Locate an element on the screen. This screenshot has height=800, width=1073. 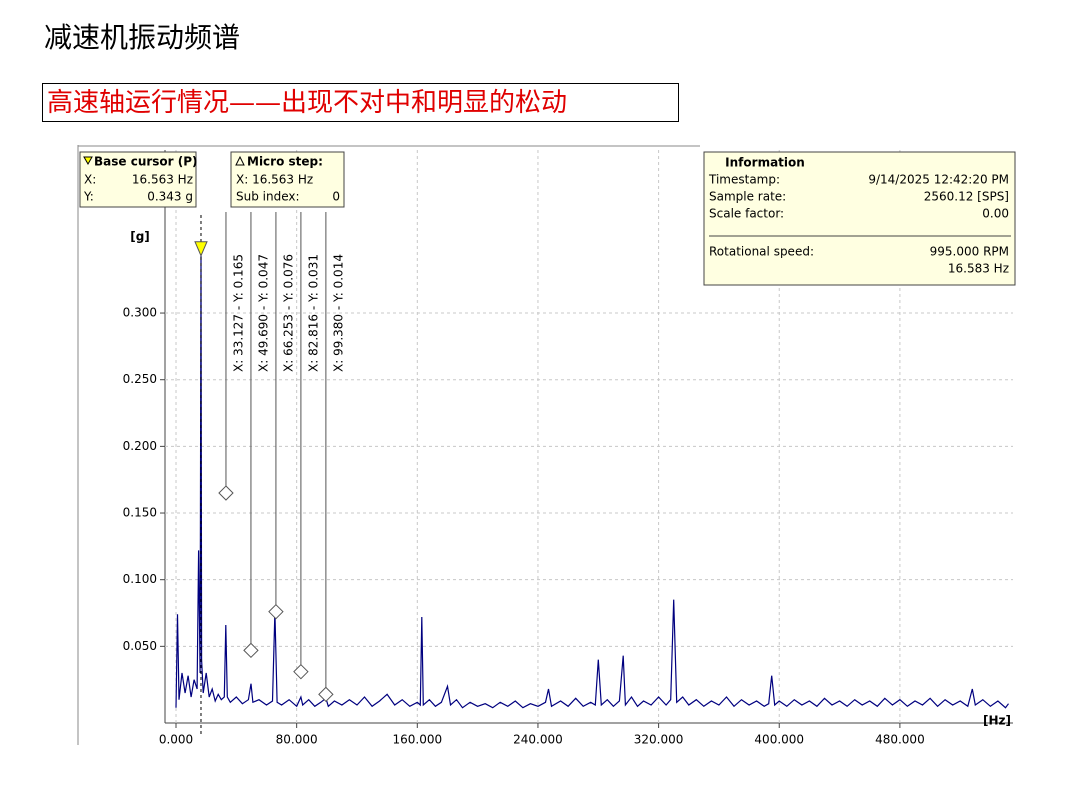
information-title: Information is located at coordinates (765, 163).